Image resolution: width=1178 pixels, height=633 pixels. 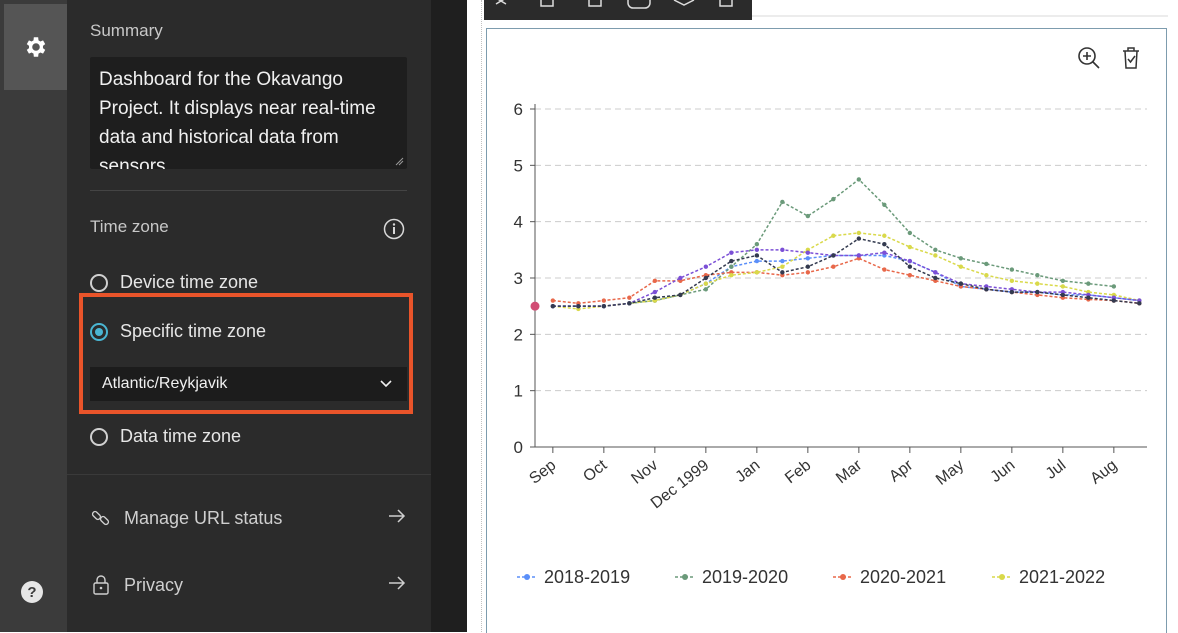 What do you see at coordinates (518, 222) in the screenshot?
I see `y-tick-label: 4` at bounding box center [518, 222].